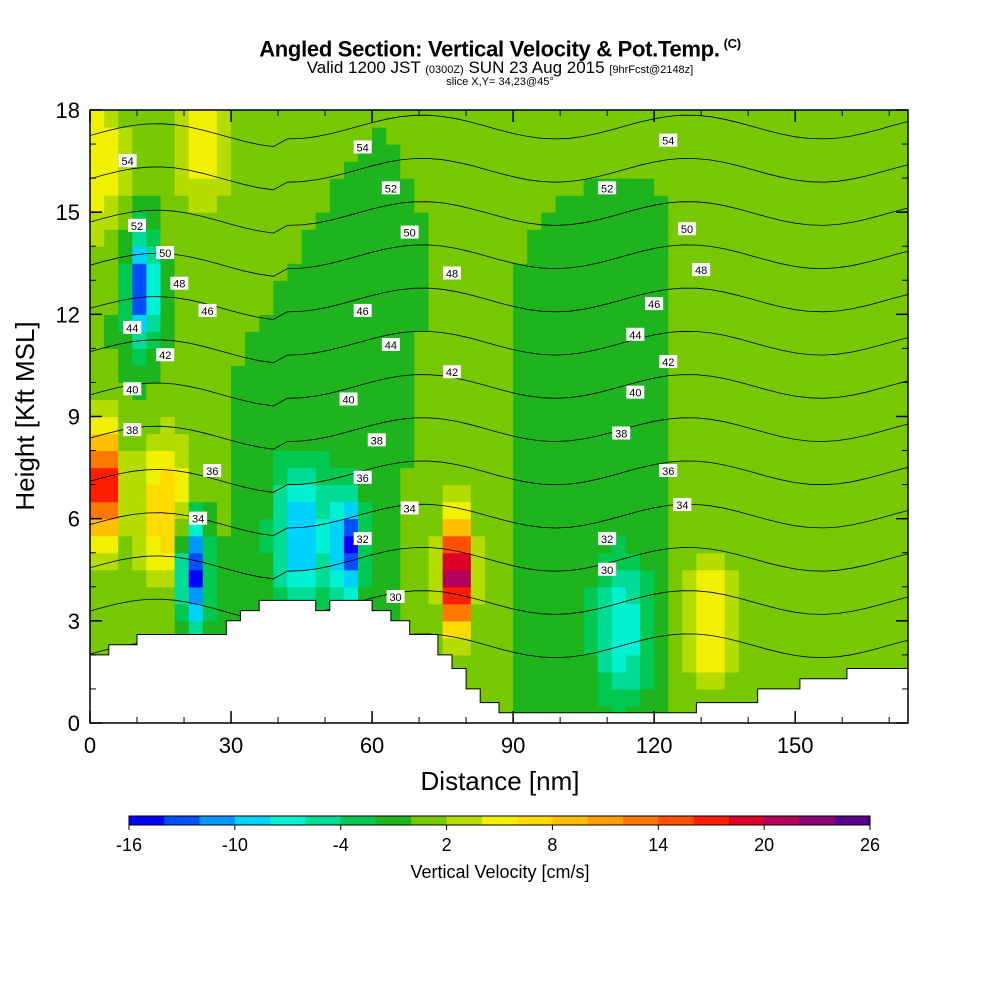 The width and height of the screenshot is (1000, 1000). Describe the element at coordinates (409, 508) in the screenshot. I see `theta-contour-label: 34` at that location.